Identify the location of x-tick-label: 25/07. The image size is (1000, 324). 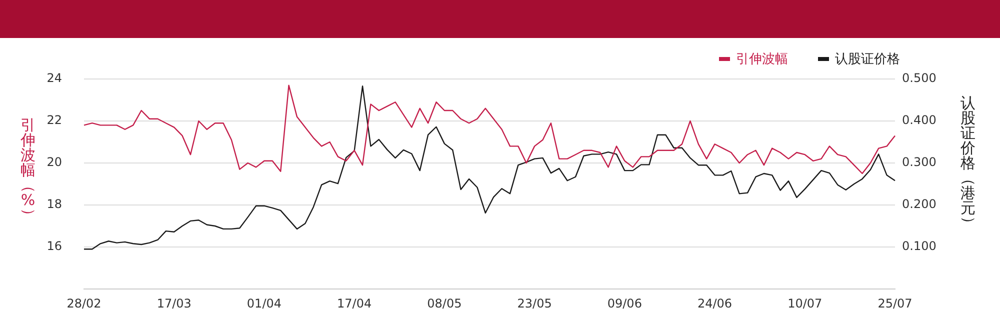
(895, 303).